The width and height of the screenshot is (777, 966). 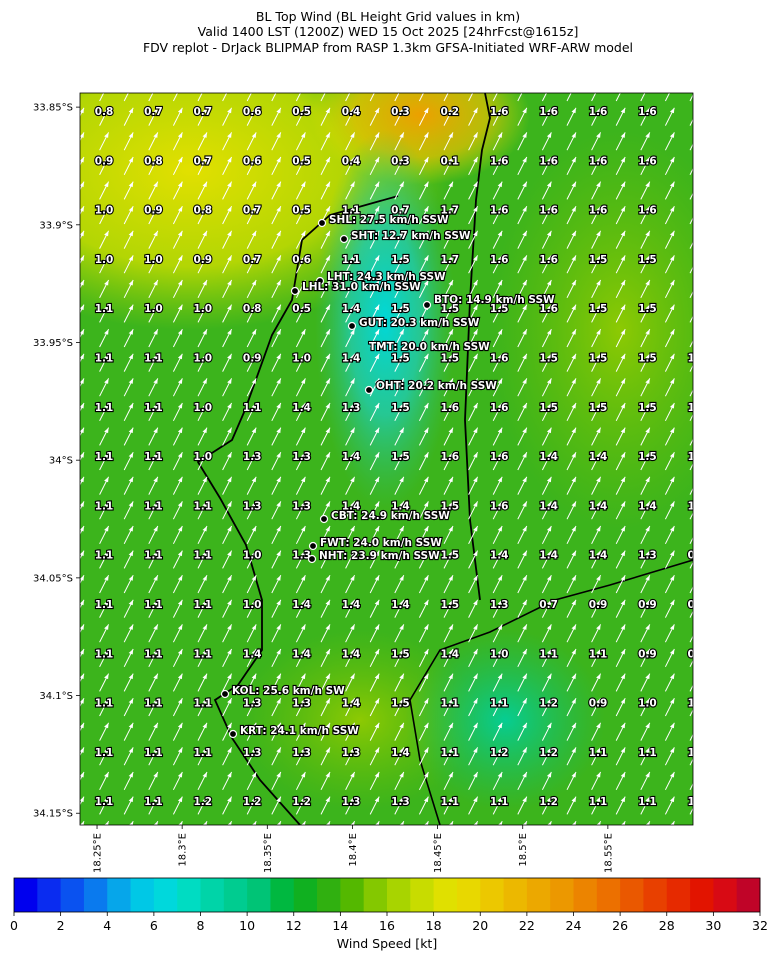 I want to click on grid-value: 1.5, so click(x=647, y=260).